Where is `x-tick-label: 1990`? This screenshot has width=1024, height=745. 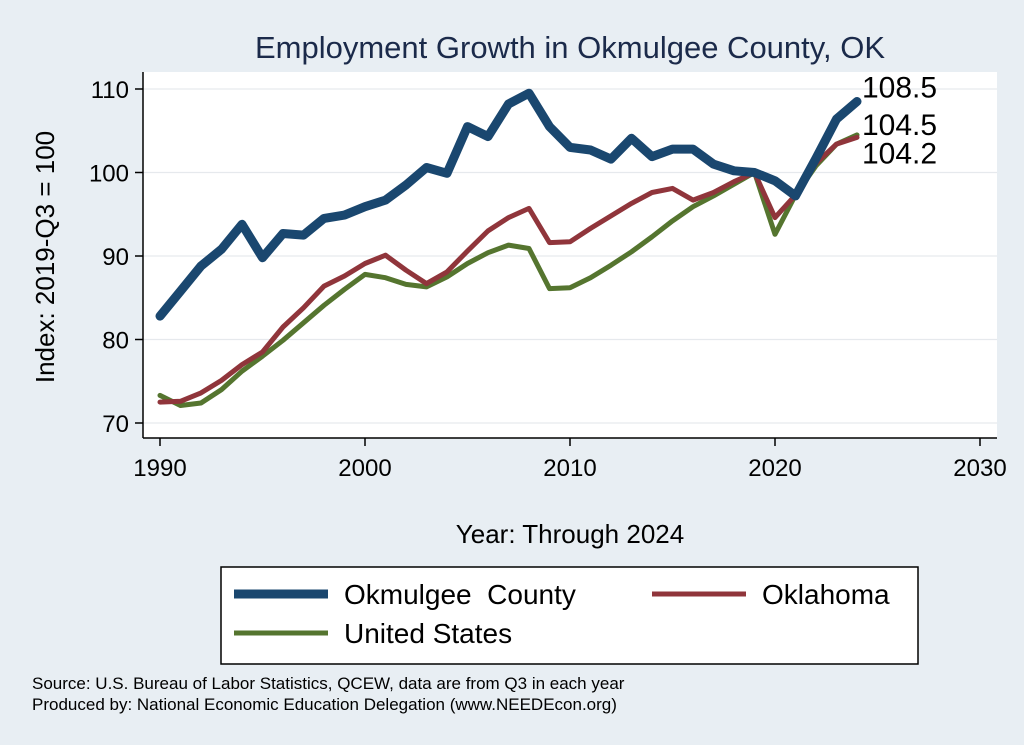 x-tick-label: 1990 is located at coordinates (159, 468).